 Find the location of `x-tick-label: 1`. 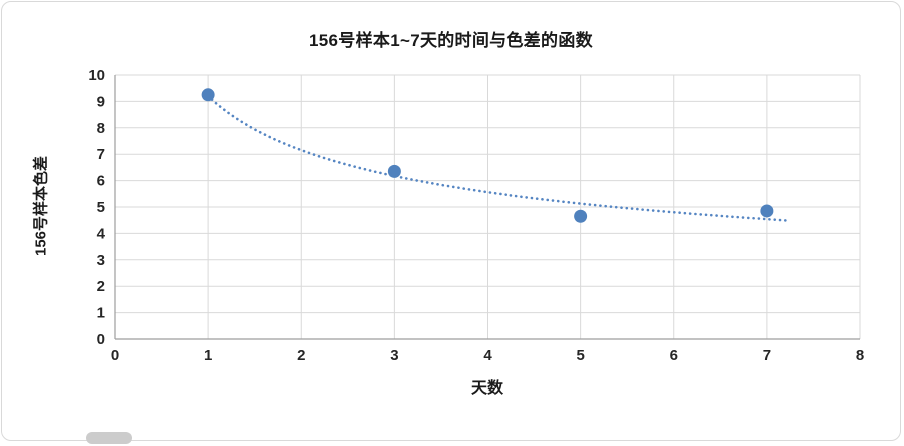

x-tick-label: 1 is located at coordinates (208, 355).